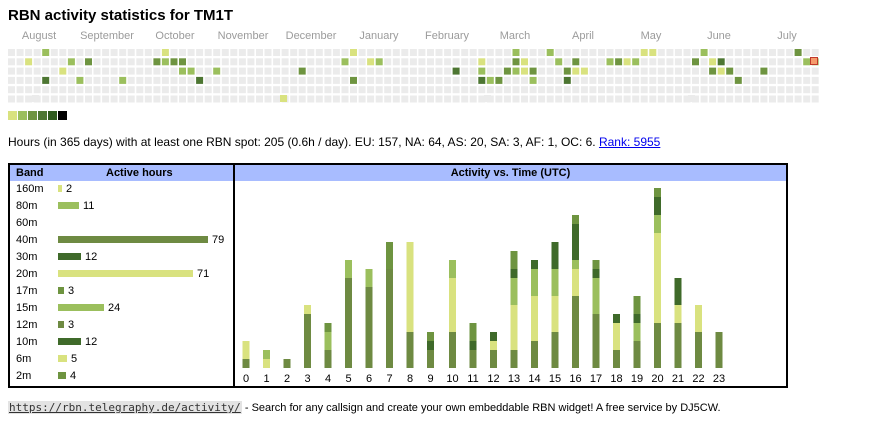  Describe the element at coordinates (379, 36) in the screenshot. I see `month-label: January` at that location.